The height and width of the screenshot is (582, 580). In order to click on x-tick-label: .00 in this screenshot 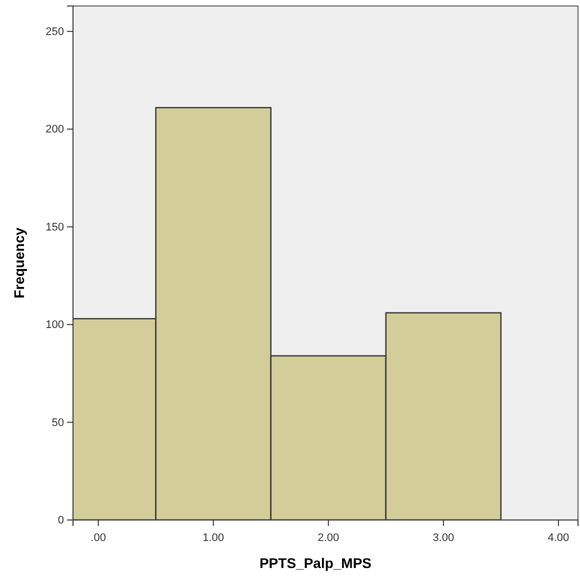, I will do `click(98, 538)`.